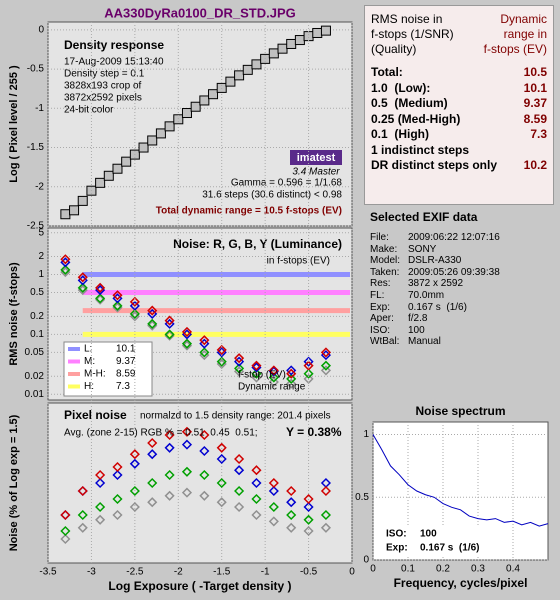 Image resolution: width=560 pixels, height=600 pixels. Describe the element at coordinates (412, 34) in the screenshot. I see `header-left: RMS noise in f-stops (1/SNR) (Quality)` at that location.